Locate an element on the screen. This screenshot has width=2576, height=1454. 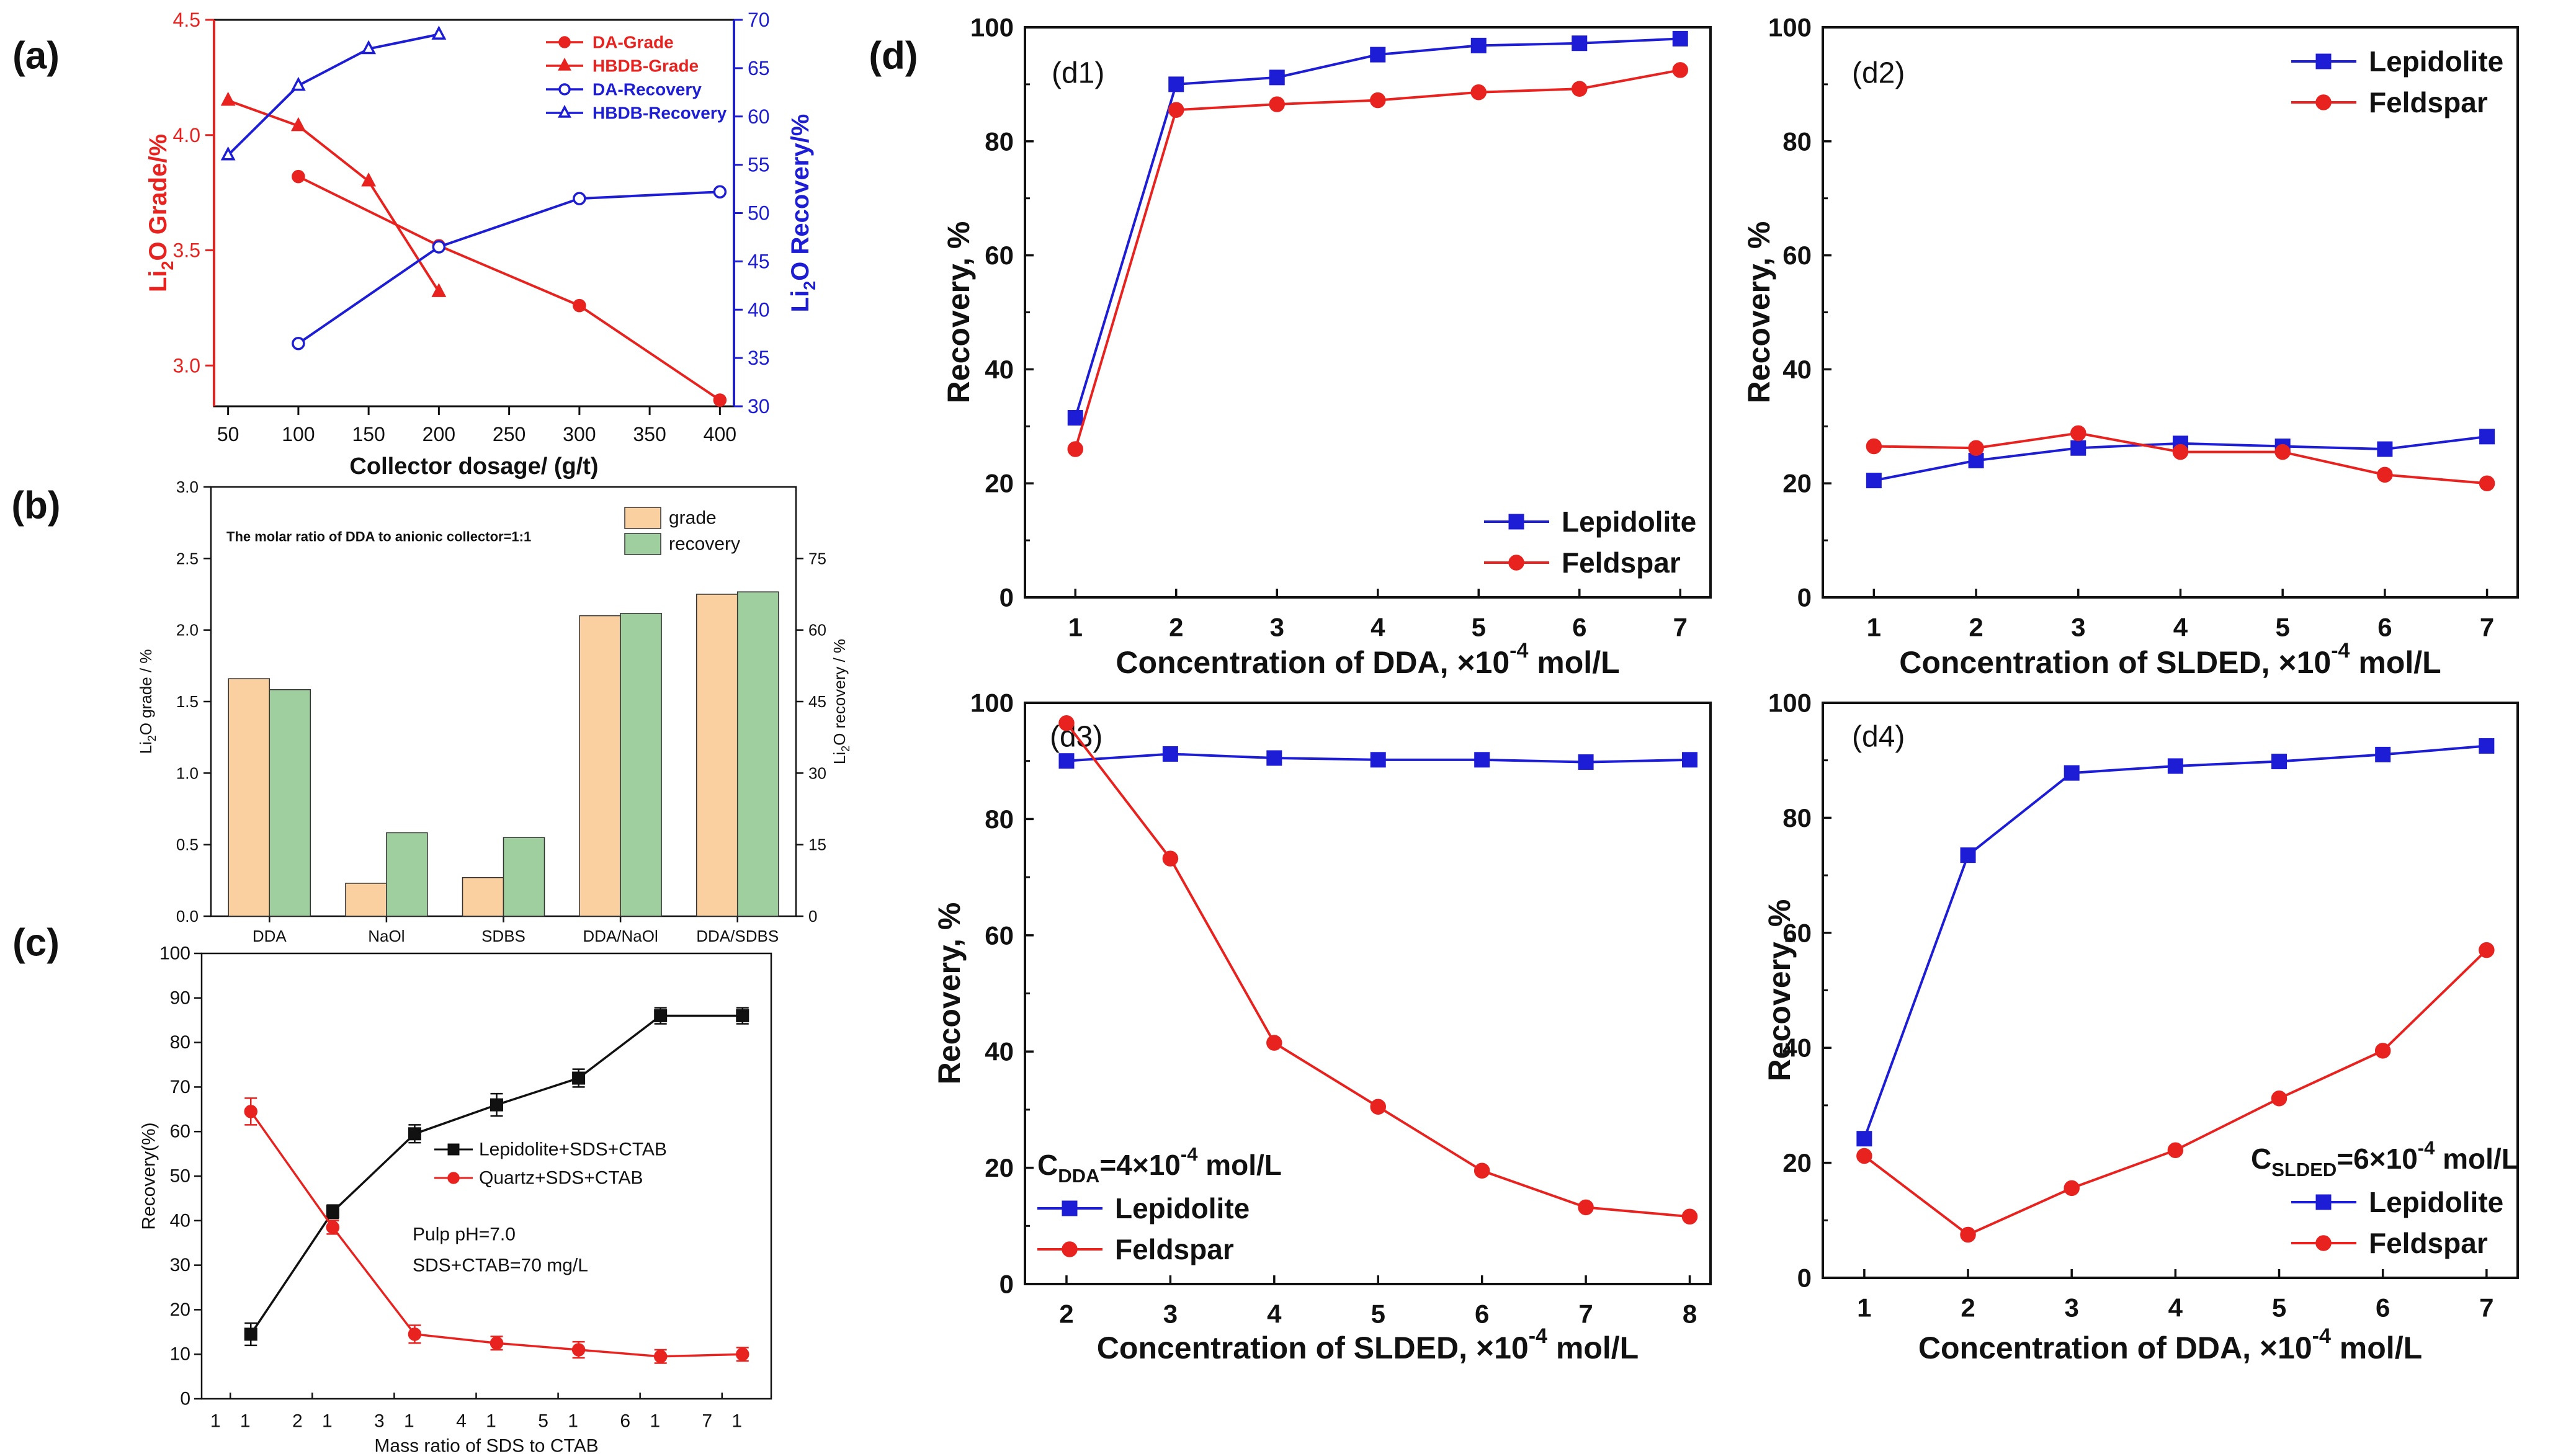
series-line is located at coordinates (1377, 259).